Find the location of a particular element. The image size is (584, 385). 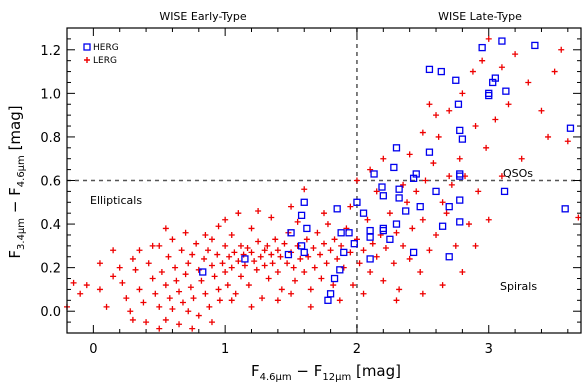

y-axis-label: F3.4μm − F4.6μm [mag] is located at coordinates (16, 181).